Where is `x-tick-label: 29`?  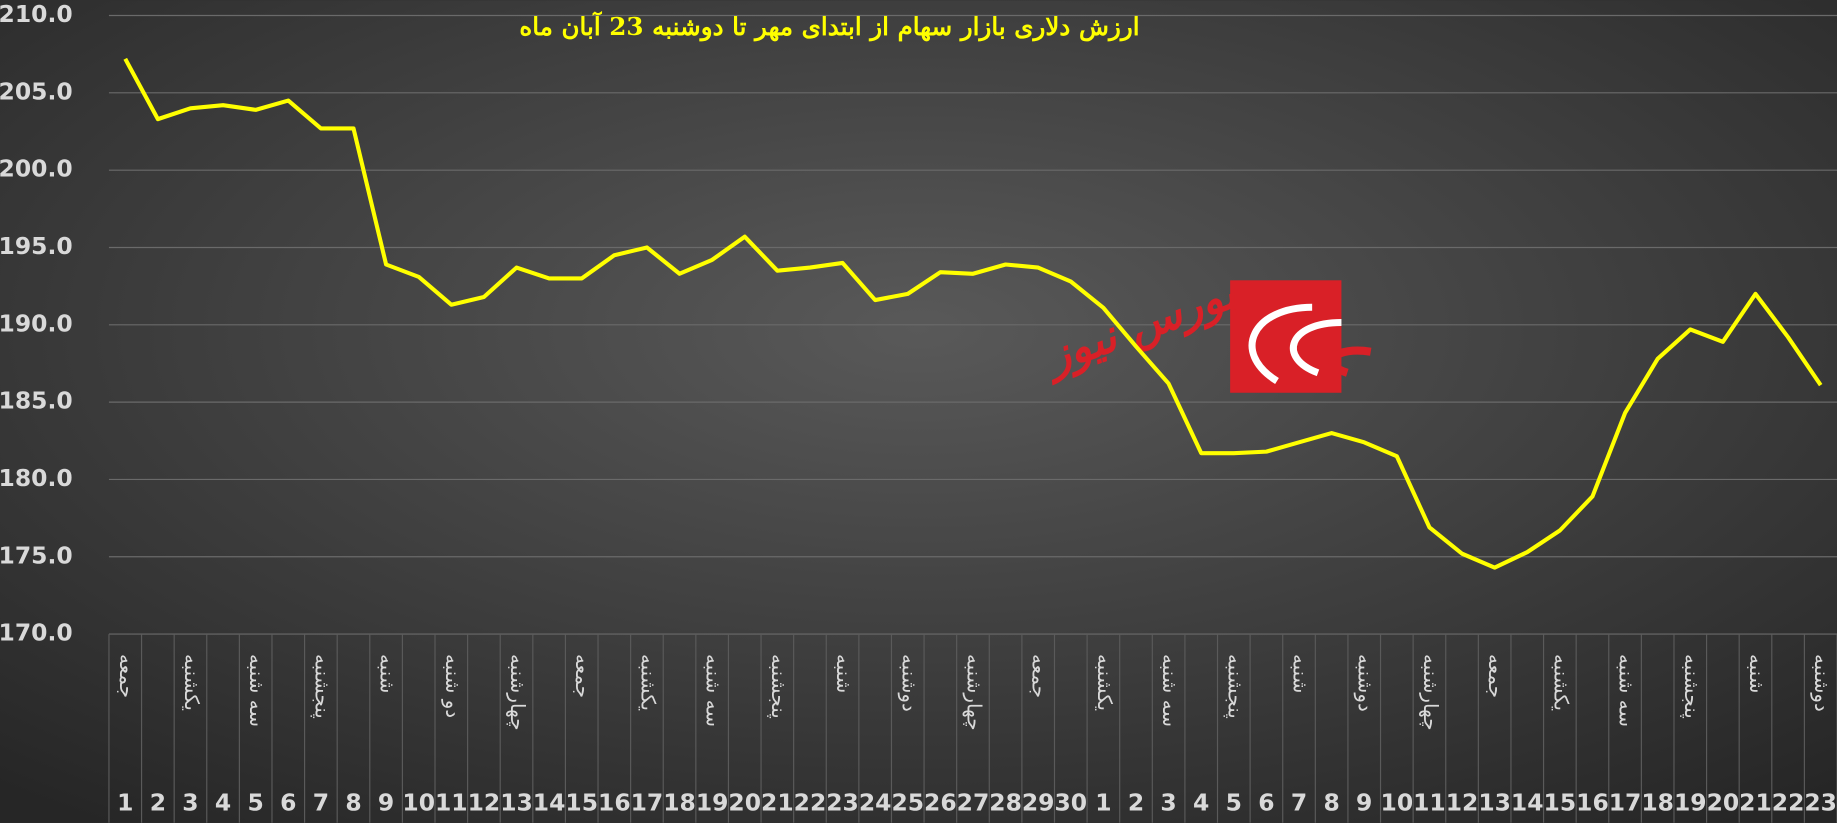 x-tick-label: 29 is located at coordinates (1038, 802).